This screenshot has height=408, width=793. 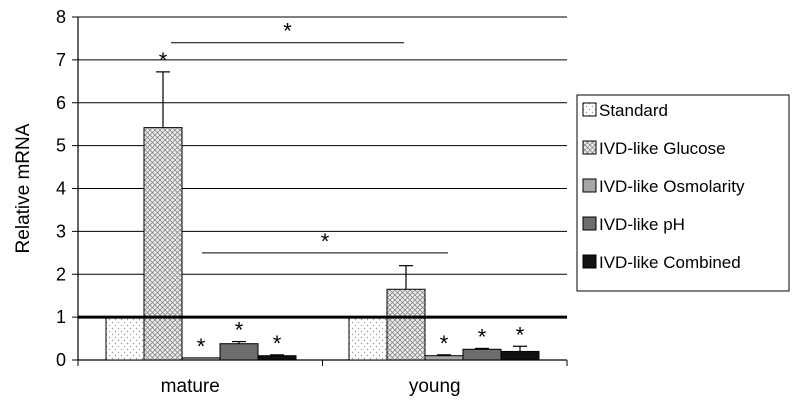 I want to click on y-tick-label: 4, so click(x=61, y=189).